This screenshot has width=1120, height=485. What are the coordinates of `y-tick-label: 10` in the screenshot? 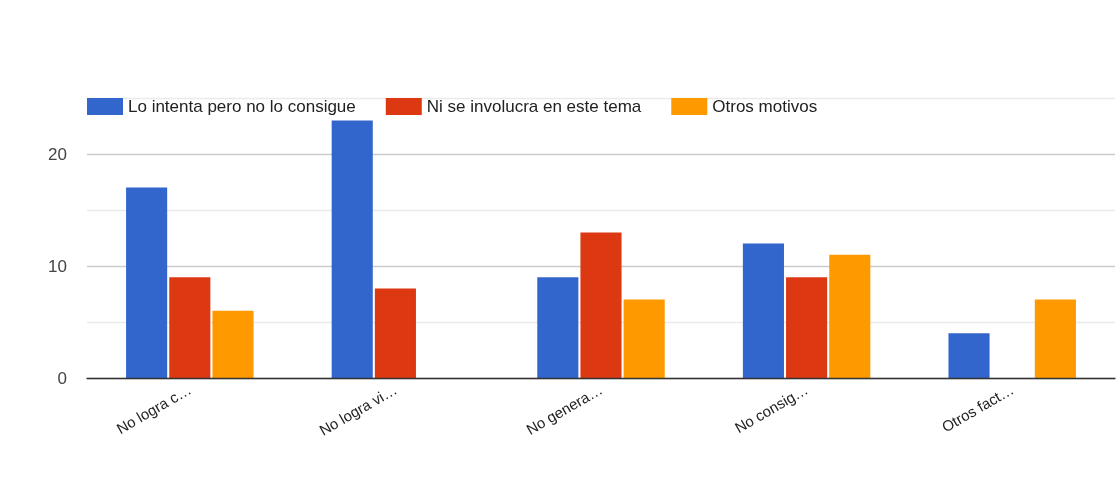 It's located at (57, 266).